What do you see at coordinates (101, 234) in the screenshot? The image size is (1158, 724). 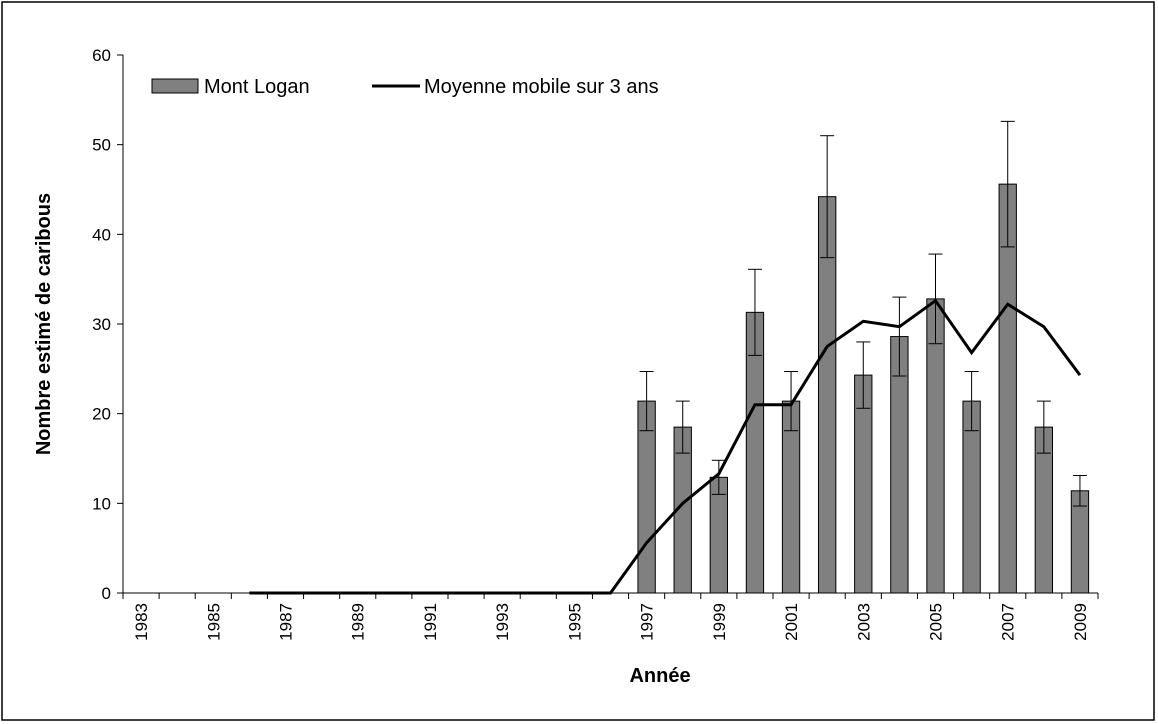 I see `y-tick-label: 40` at bounding box center [101, 234].